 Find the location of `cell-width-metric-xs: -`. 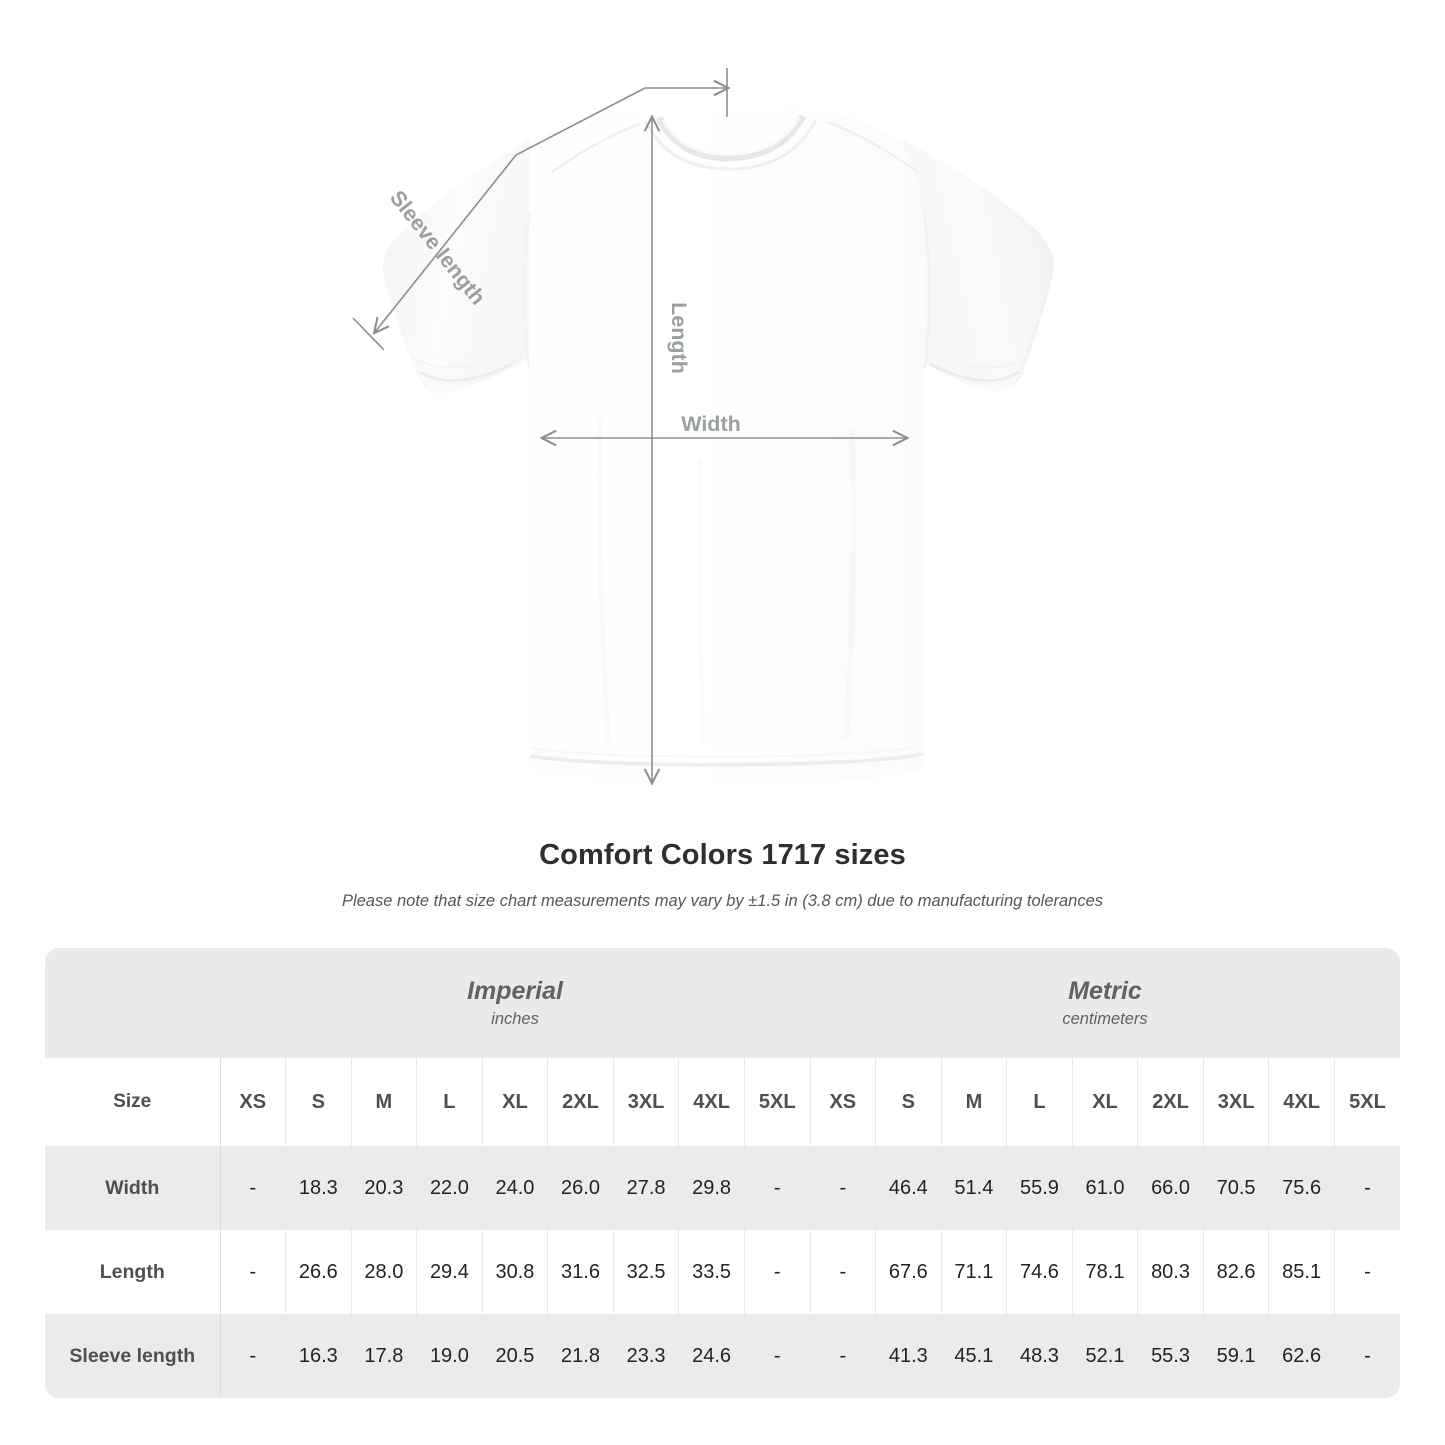

cell-width-metric-xs: - is located at coordinates (842, 1188).